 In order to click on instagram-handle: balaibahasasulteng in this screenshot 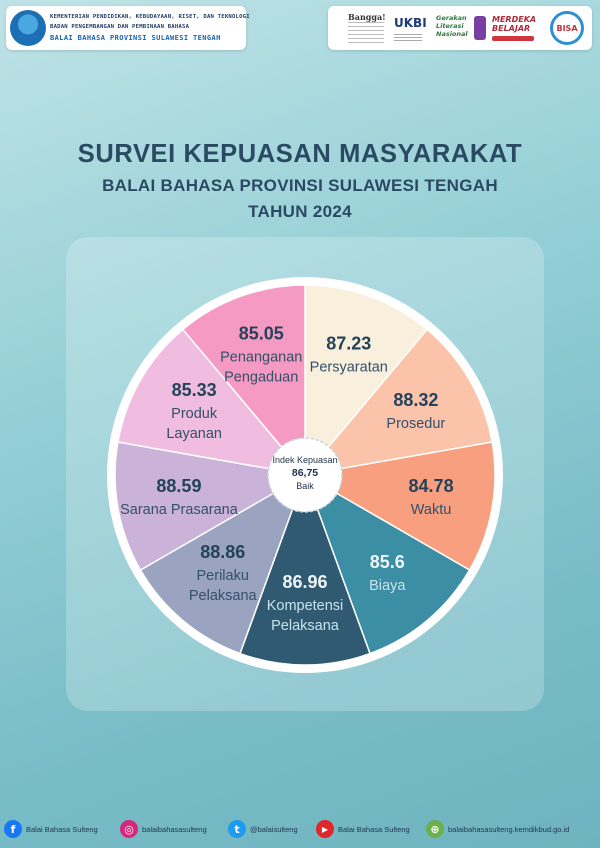, I will do `click(174, 829)`.